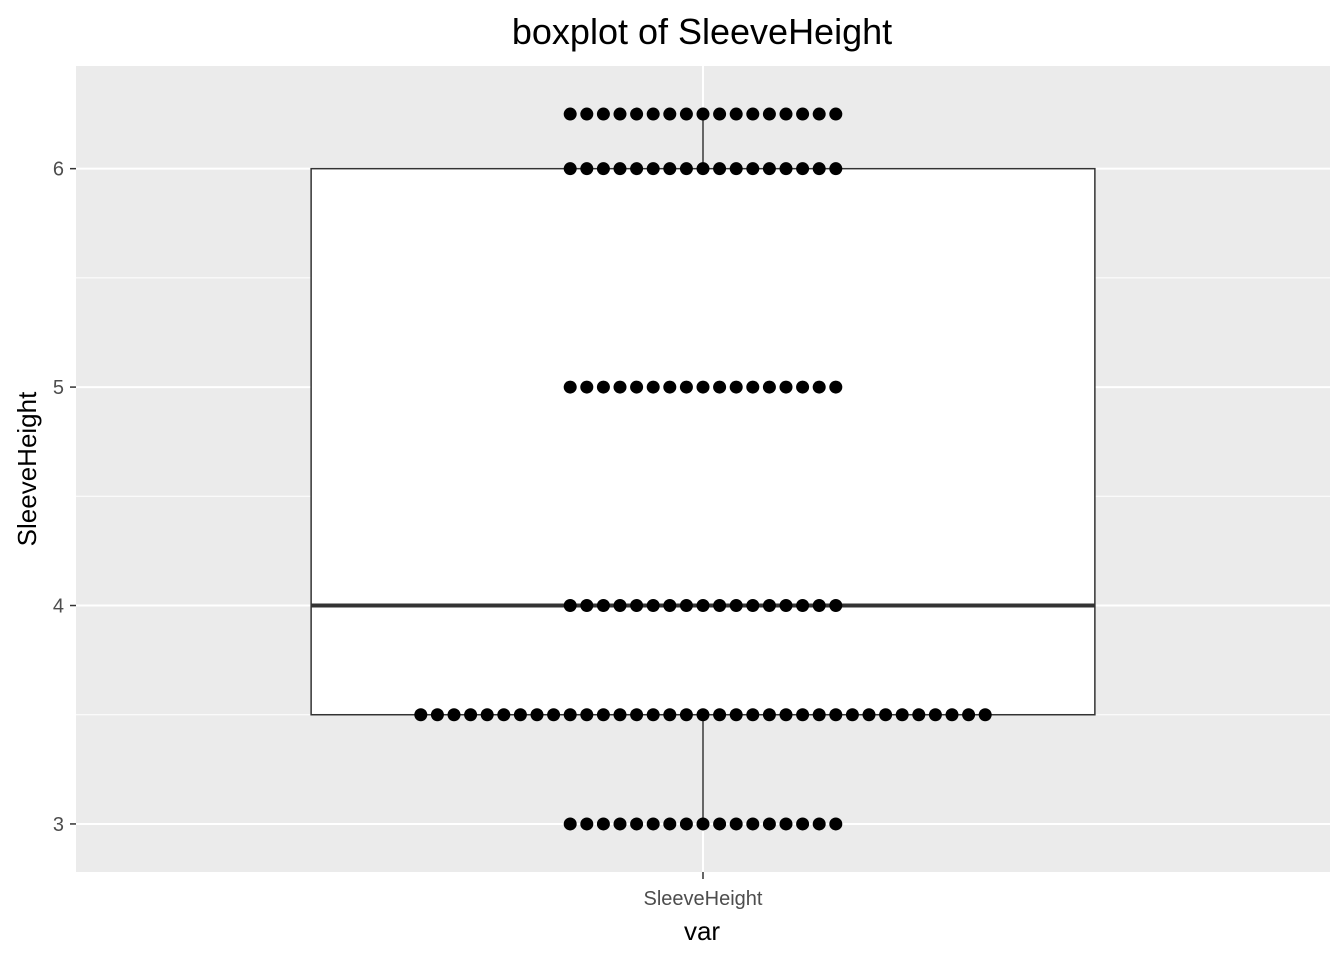 The height and width of the screenshot is (960, 1344). Describe the element at coordinates (703, 899) in the screenshot. I see `x-tick-label: SleeveHeight` at that location.